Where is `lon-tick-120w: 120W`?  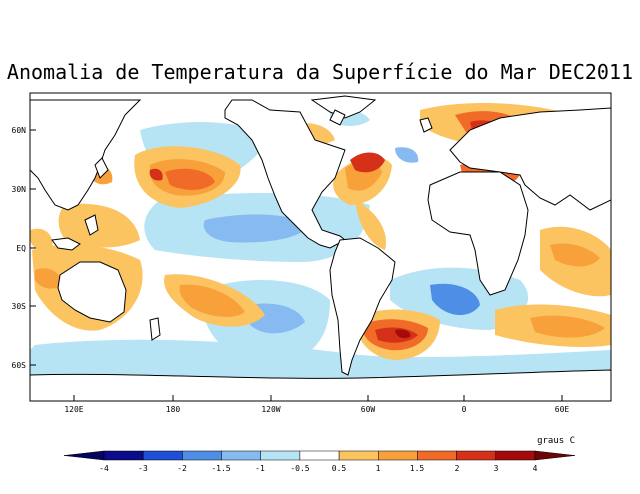
lon-tick-120w: 120W is located at coordinates (270, 409).